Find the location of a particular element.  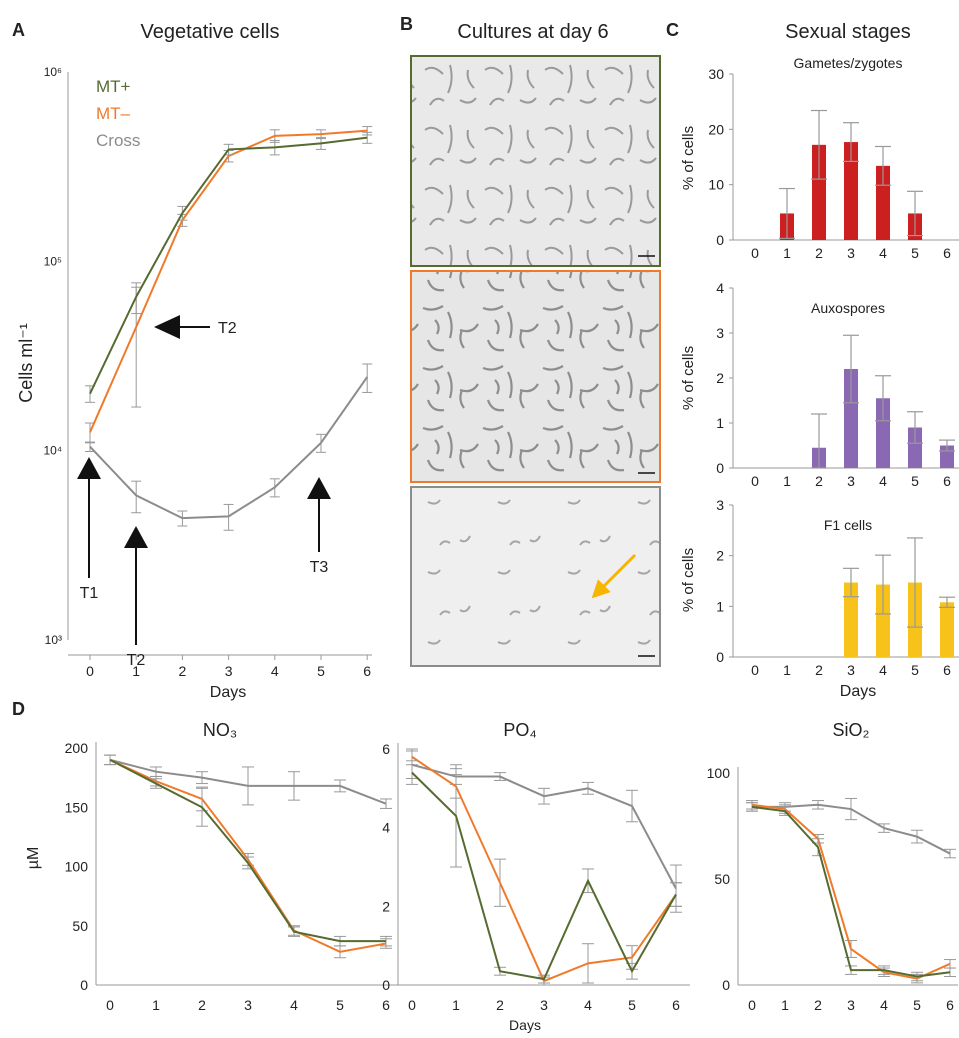

arrow-t2-label: T2 is located at coordinates (136, 660).